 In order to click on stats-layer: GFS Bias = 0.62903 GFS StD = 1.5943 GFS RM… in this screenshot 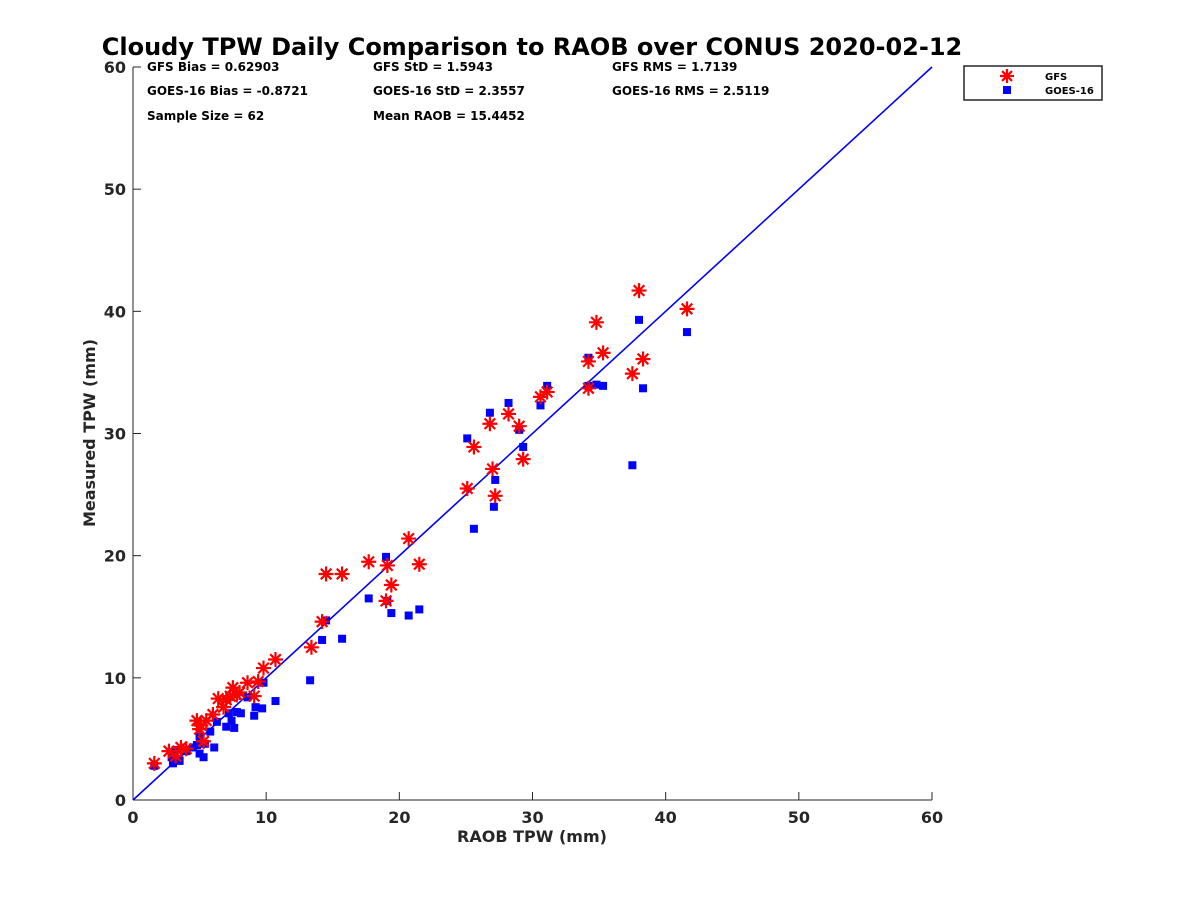, I will do `click(458, 91)`.